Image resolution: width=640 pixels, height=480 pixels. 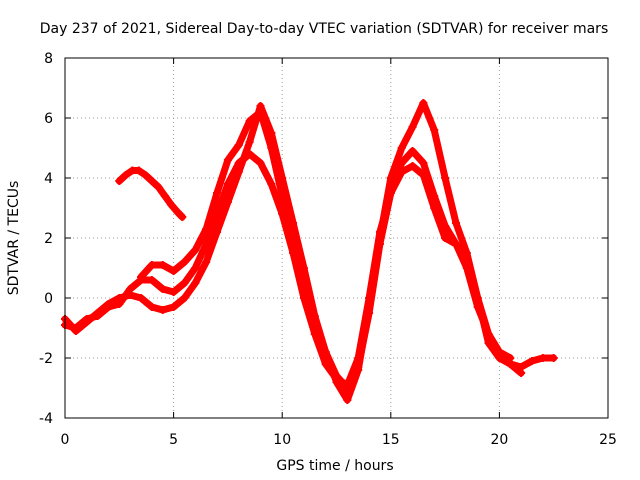 What do you see at coordinates (48, 299) in the screenshot?
I see `y-tick-label: 0` at bounding box center [48, 299].